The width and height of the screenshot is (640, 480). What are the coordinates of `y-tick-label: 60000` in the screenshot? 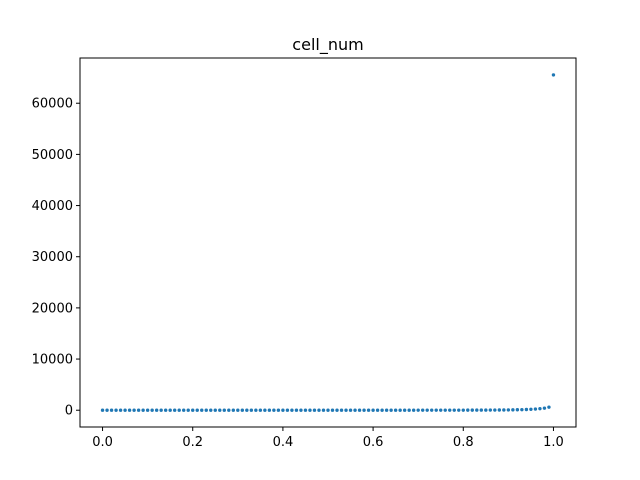 It's located at (52, 104).